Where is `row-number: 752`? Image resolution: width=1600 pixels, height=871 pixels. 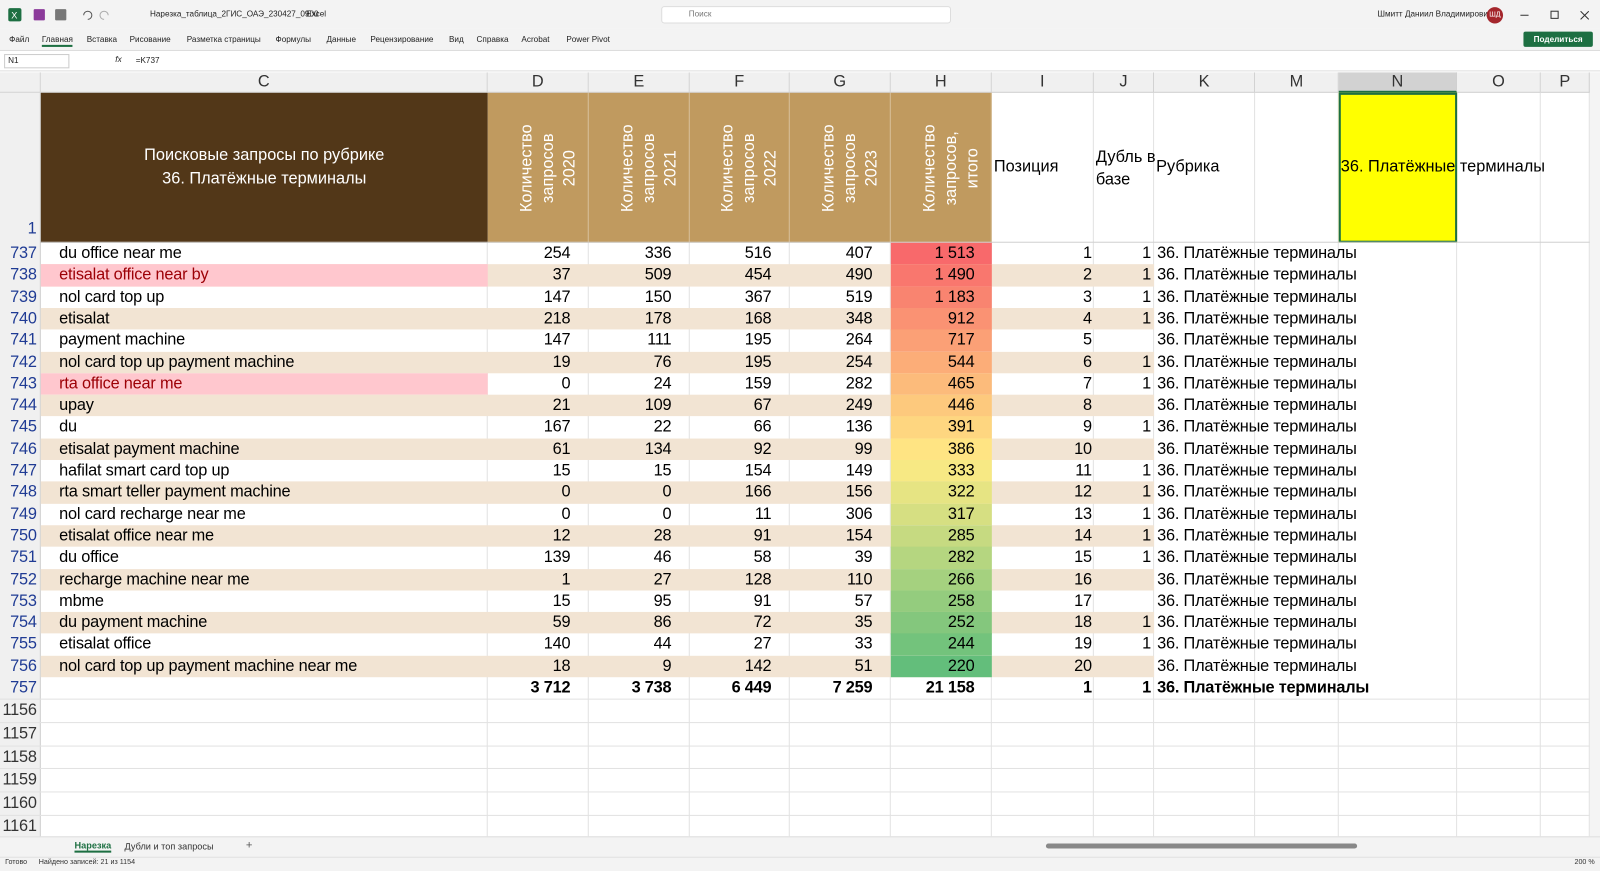
row-number: 752 is located at coordinates (23, 579).